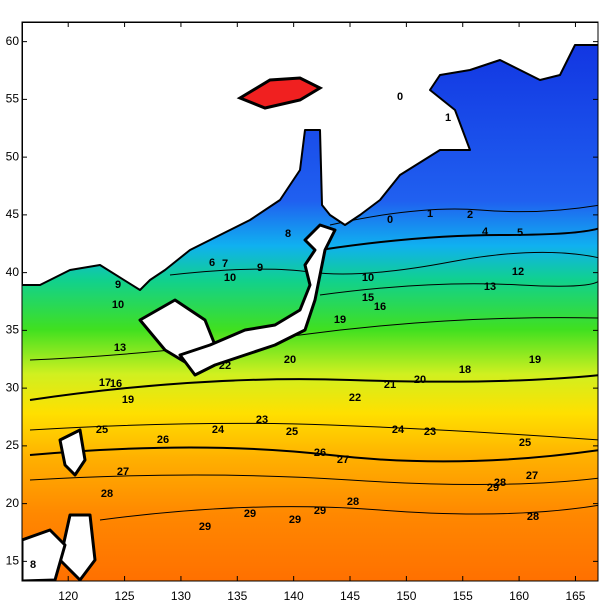 Image resolution: width=604 pixels, height=605 pixels. What do you see at coordinates (350, 596) in the screenshot?
I see `x-tick-label: 145` at bounding box center [350, 596].